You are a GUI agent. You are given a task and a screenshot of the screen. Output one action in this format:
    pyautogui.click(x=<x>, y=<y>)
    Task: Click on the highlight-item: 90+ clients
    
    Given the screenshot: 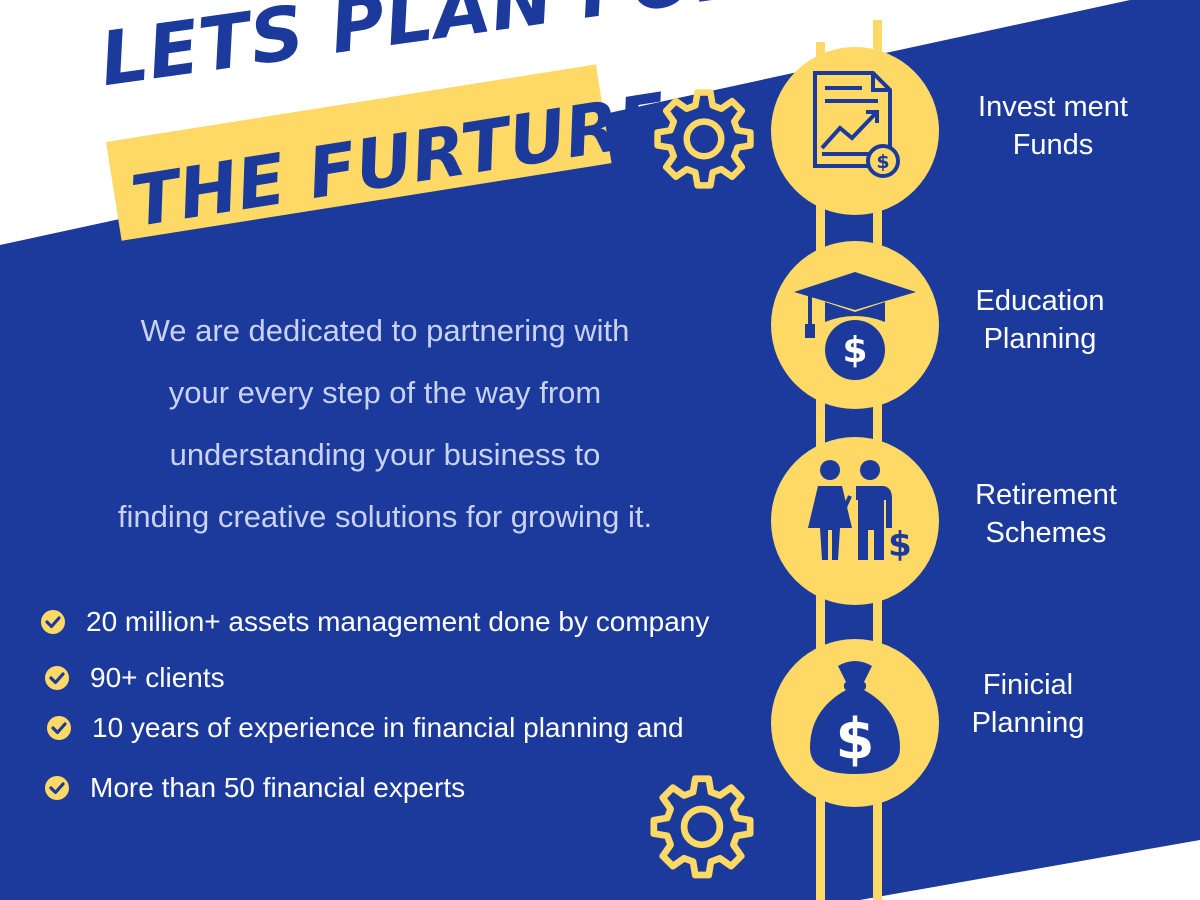 What is the action you would take?
    pyautogui.click(x=134, y=678)
    